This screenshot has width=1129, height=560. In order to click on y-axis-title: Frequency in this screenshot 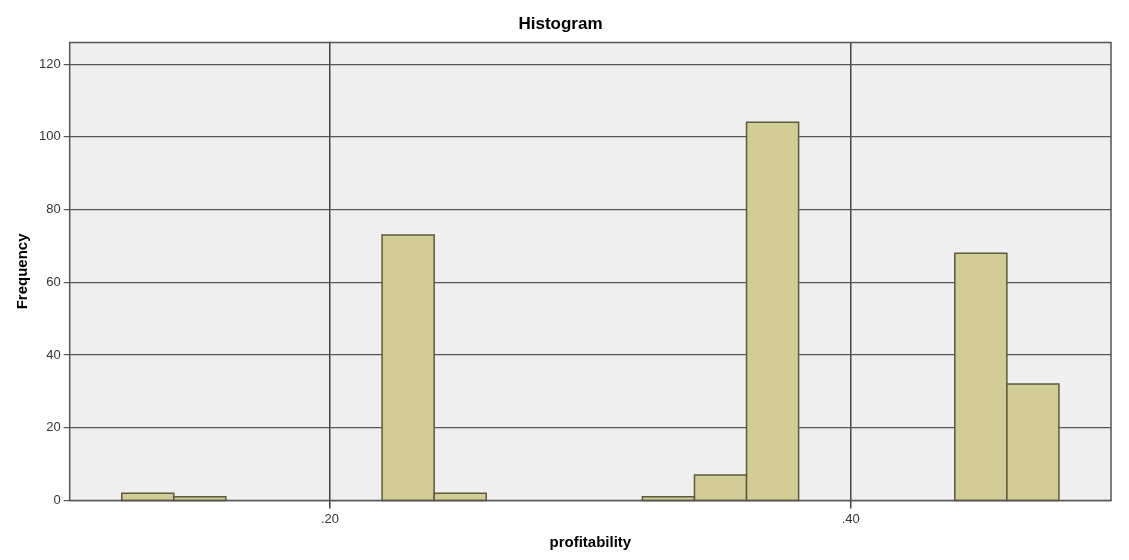, I will do `click(22, 271)`.